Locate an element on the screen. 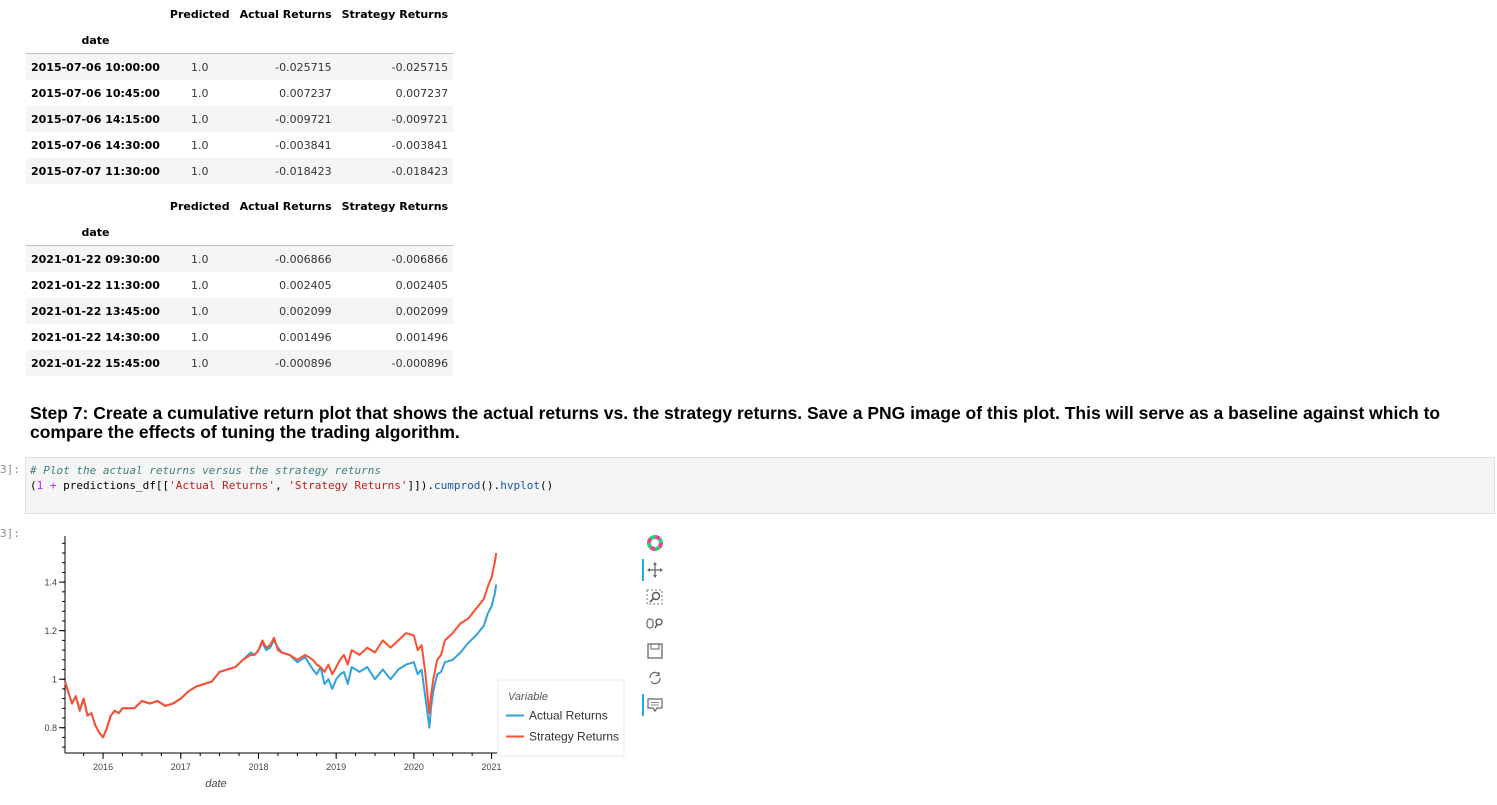  row-index: 2015-07-06 14:15:00 is located at coordinates (95, 119).